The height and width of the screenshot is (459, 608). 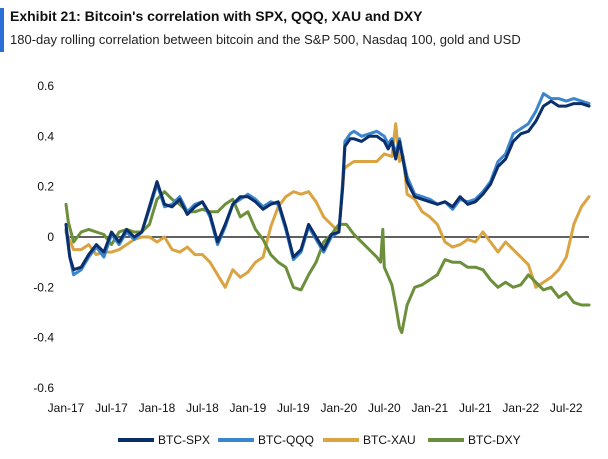 I want to click on y-tick-label: 0.2, so click(x=45, y=187).